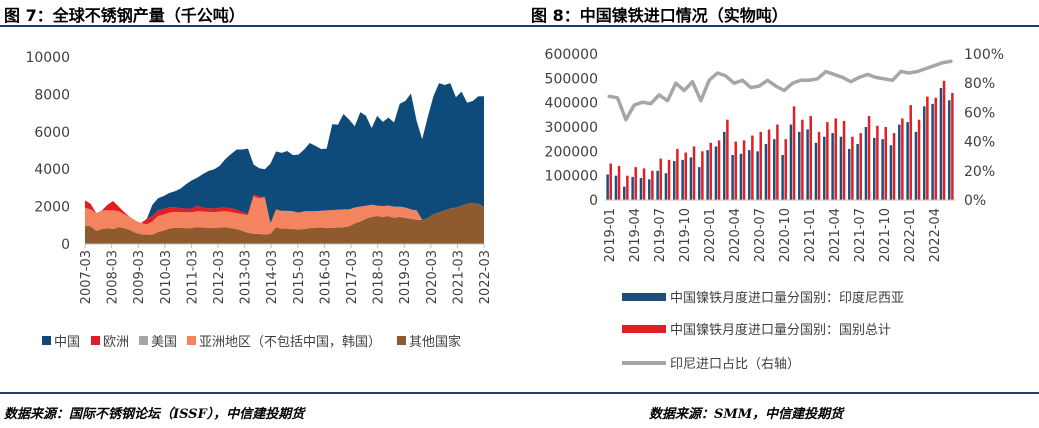 This screenshot has width=1039, height=428. What do you see at coordinates (571, 79) in the screenshot?
I see `y-tick-label: 500000` at bounding box center [571, 79].